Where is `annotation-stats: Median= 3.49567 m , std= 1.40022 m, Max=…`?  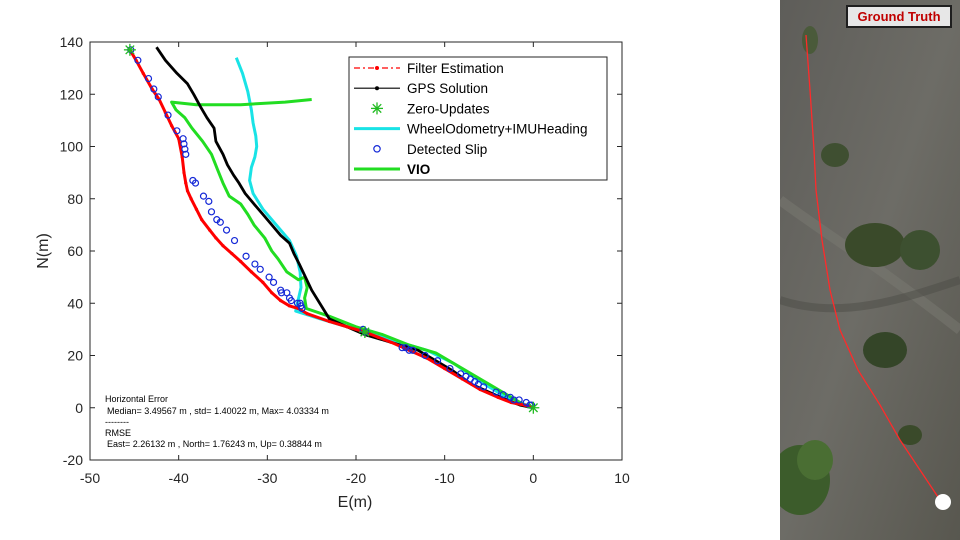 annotation-stats: Median= 3.49567 m , std= 1.40022 m, Max=… is located at coordinates (218, 411).